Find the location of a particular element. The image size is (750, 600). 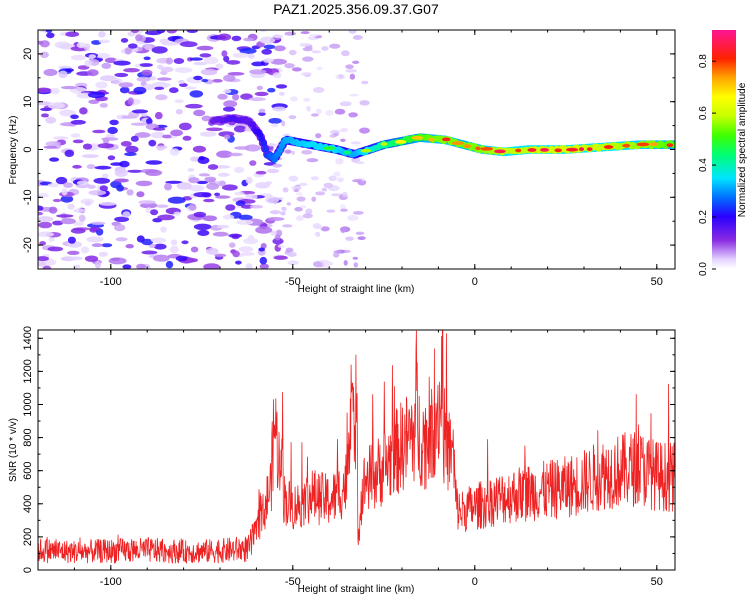

x-tick-label: 50 is located at coordinates (657, 282).